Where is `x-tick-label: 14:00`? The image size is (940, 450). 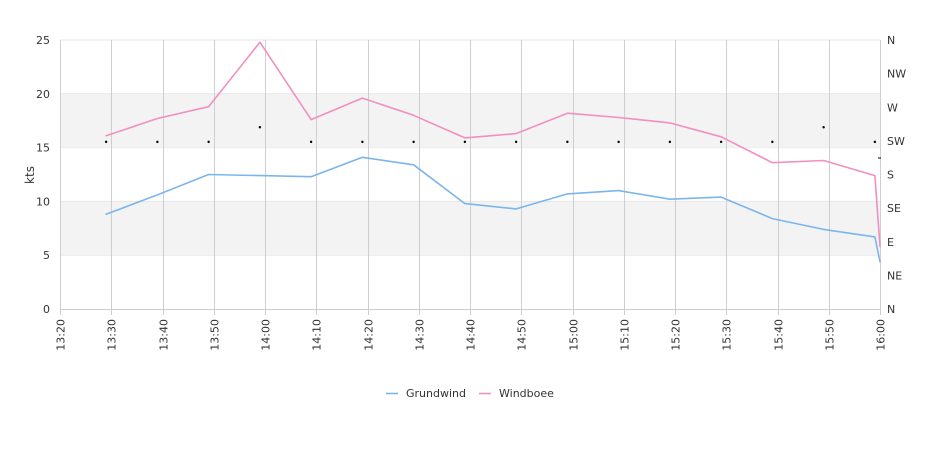 x-tick-label: 14:00 is located at coordinates (266, 335).